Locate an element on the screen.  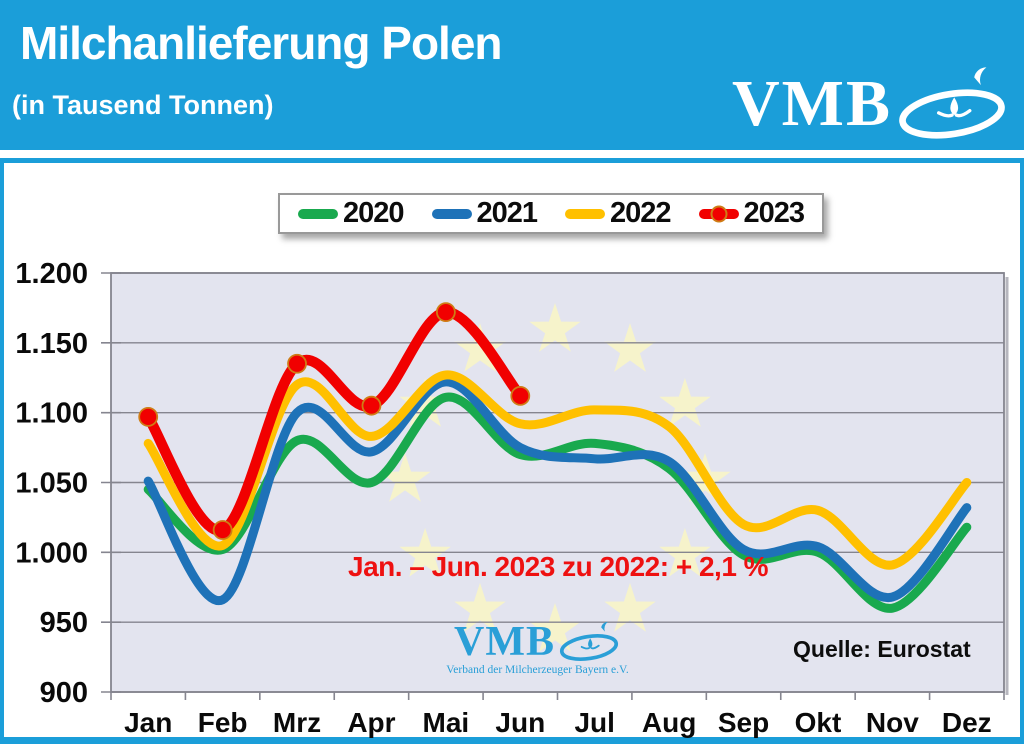
legend-swatch-2023 is located at coordinates (718, 213).